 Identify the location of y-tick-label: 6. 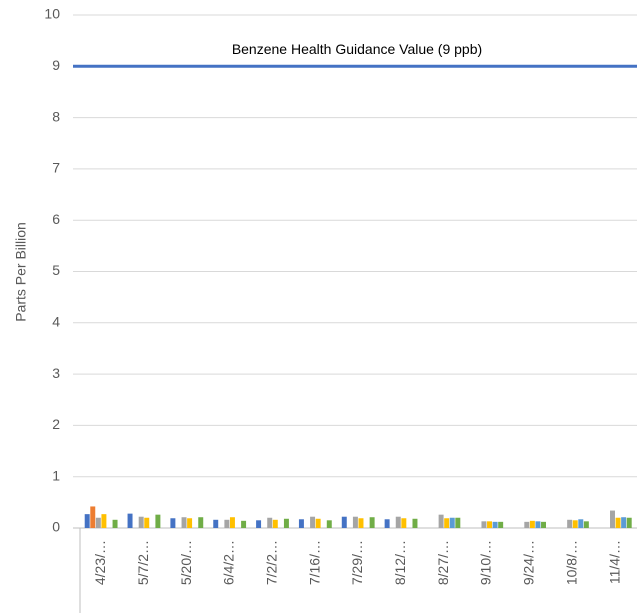
(56, 219).